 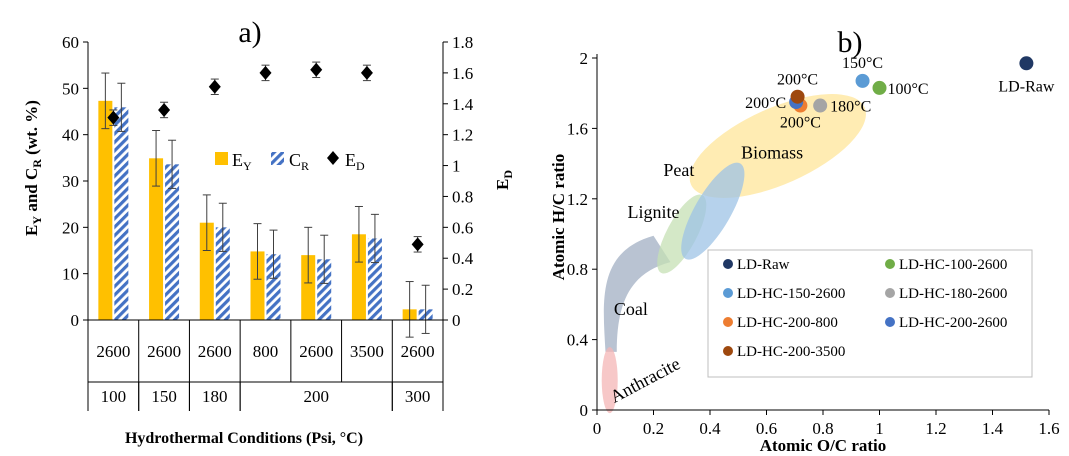 What do you see at coordinates (355, 161) in the screenshot?
I see `legend-ed-label: ED` at bounding box center [355, 161].